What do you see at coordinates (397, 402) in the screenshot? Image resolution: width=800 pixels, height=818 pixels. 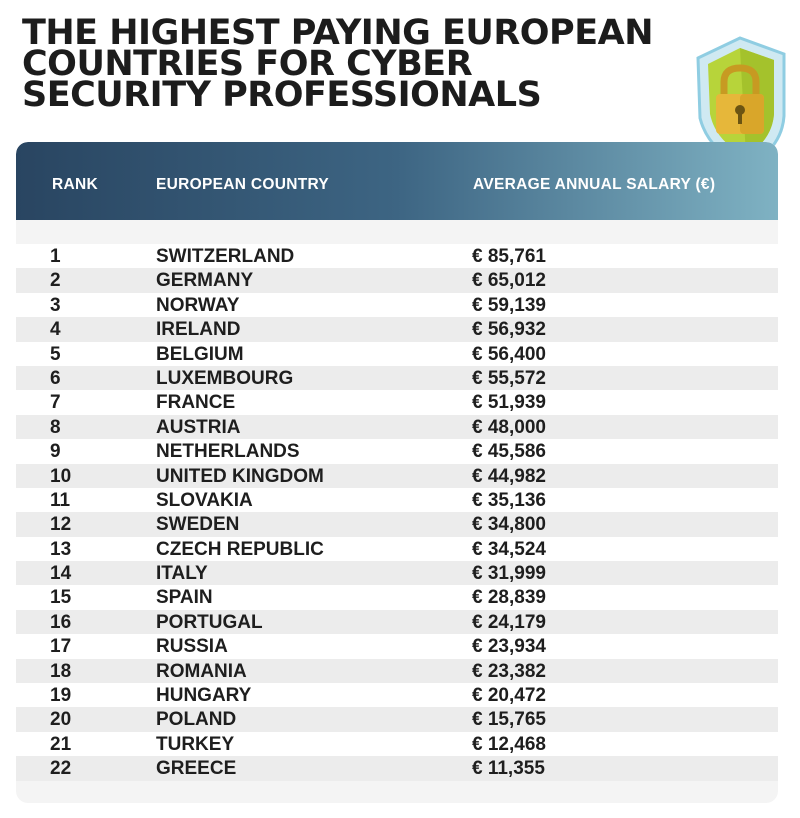 I see `table-row: 7 FRANCE € 51,939` at bounding box center [397, 402].